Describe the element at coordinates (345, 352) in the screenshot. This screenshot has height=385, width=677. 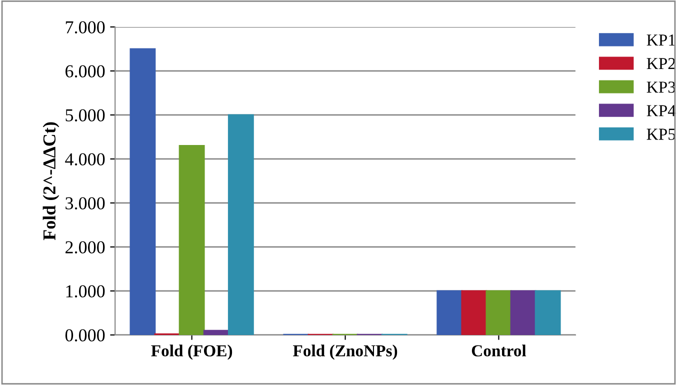
I see `x-tick-label: Fold (ZnoNPs)` at that location.